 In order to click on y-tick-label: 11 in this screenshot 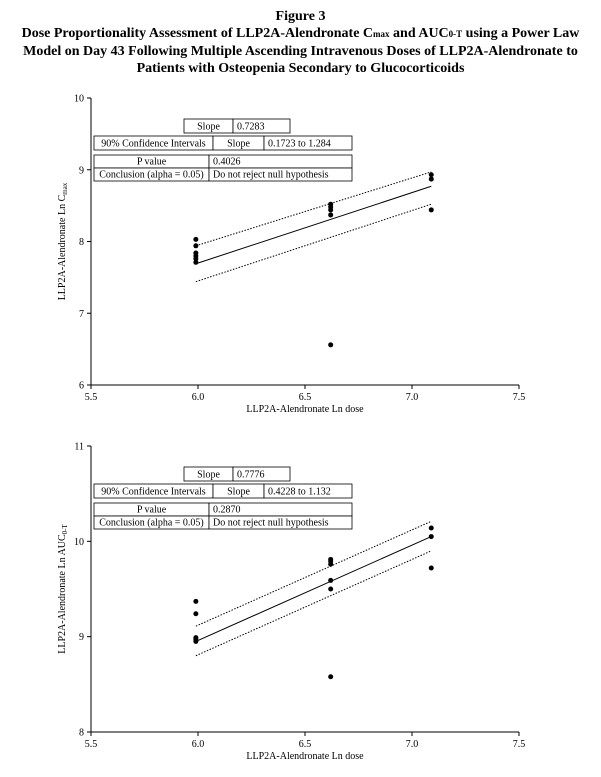, I will do `click(79, 447)`.